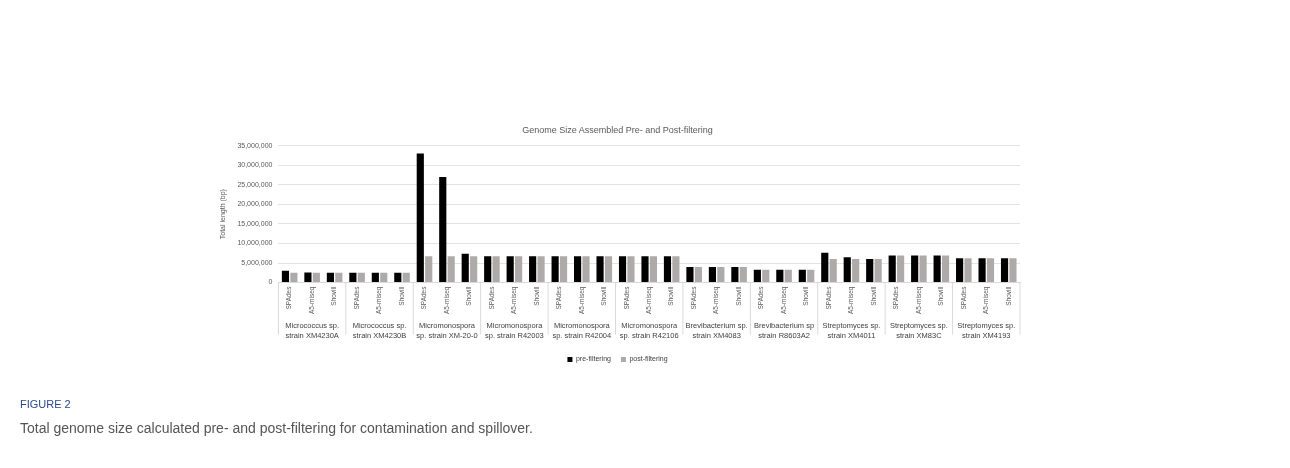  Describe the element at coordinates (617, 129) in the screenshot. I see `chart-title: Genome Size Assembled Pre- and Post-filtering` at that location.